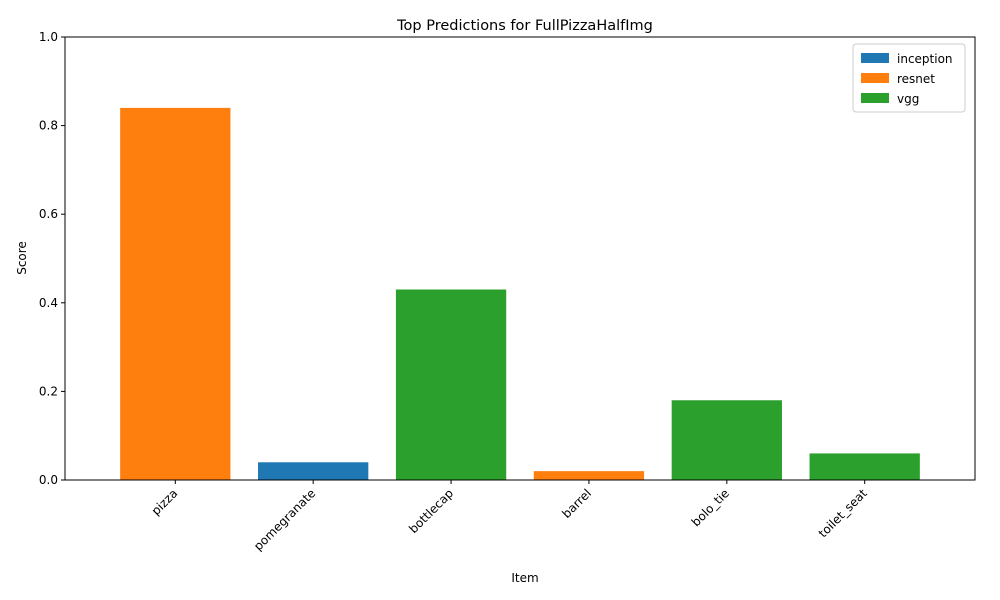  Describe the element at coordinates (451, 384) in the screenshot. I see `bar-bottlecap` at that location.